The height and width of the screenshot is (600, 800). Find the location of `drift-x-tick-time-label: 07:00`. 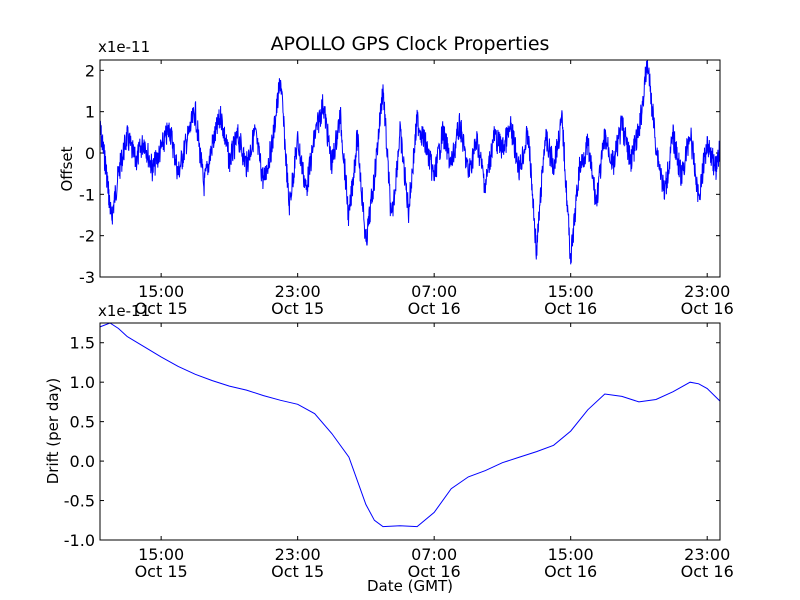

drift-x-tick-time-label: 07:00 is located at coordinates (434, 554).